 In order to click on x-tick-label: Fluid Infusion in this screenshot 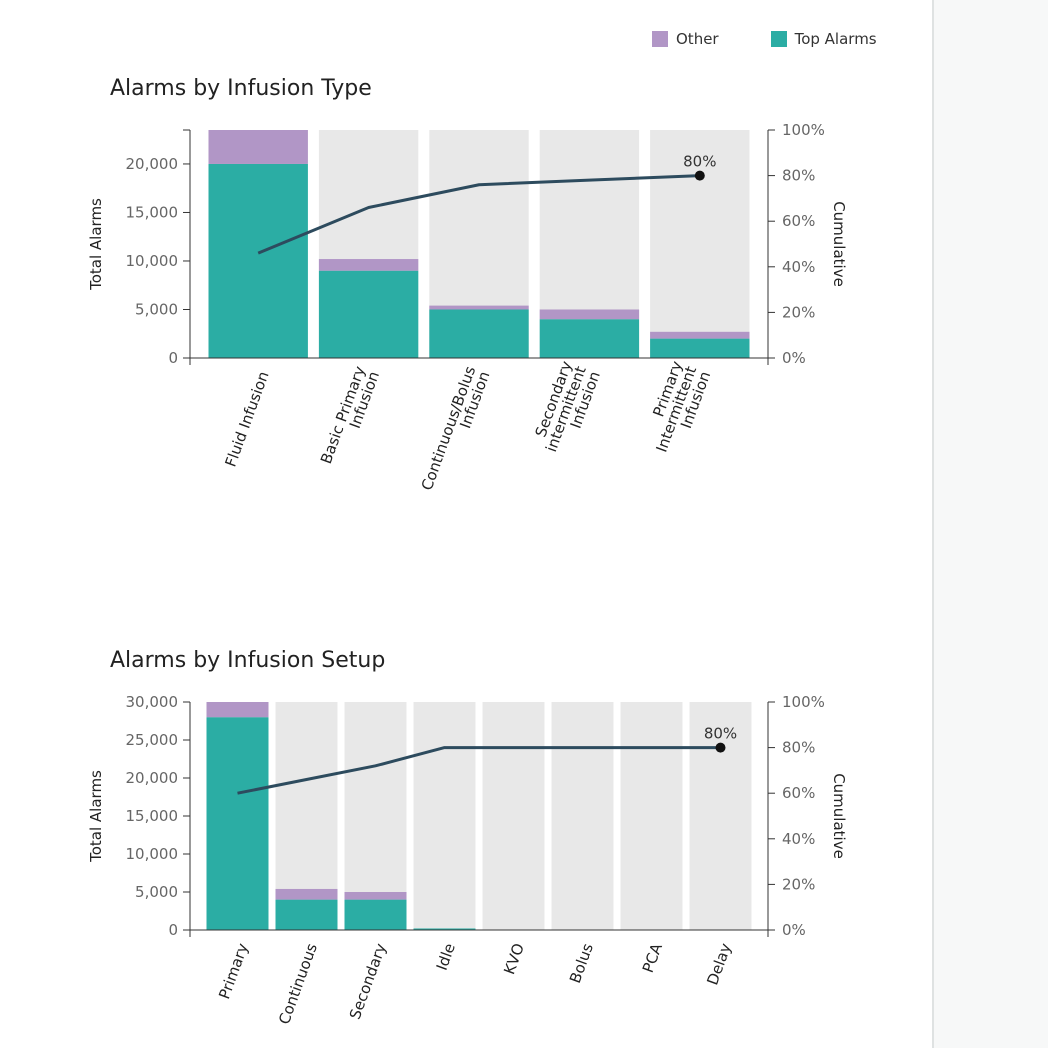, I will do `click(246, 419)`.